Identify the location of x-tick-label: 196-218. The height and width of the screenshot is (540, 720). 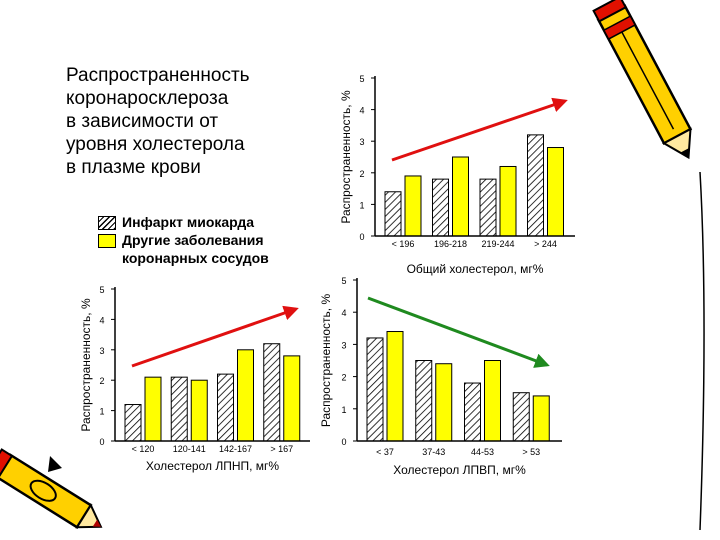
(450, 244).